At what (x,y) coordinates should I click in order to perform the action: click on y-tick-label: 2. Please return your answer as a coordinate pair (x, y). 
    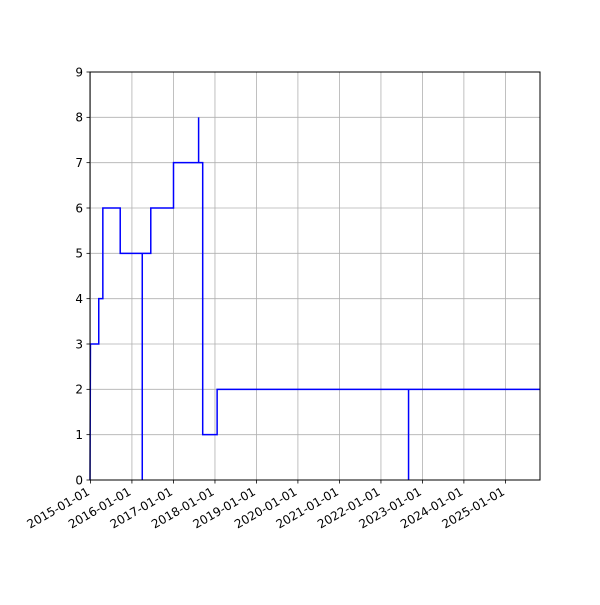
    Looking at the image, I should click on (79, 390).